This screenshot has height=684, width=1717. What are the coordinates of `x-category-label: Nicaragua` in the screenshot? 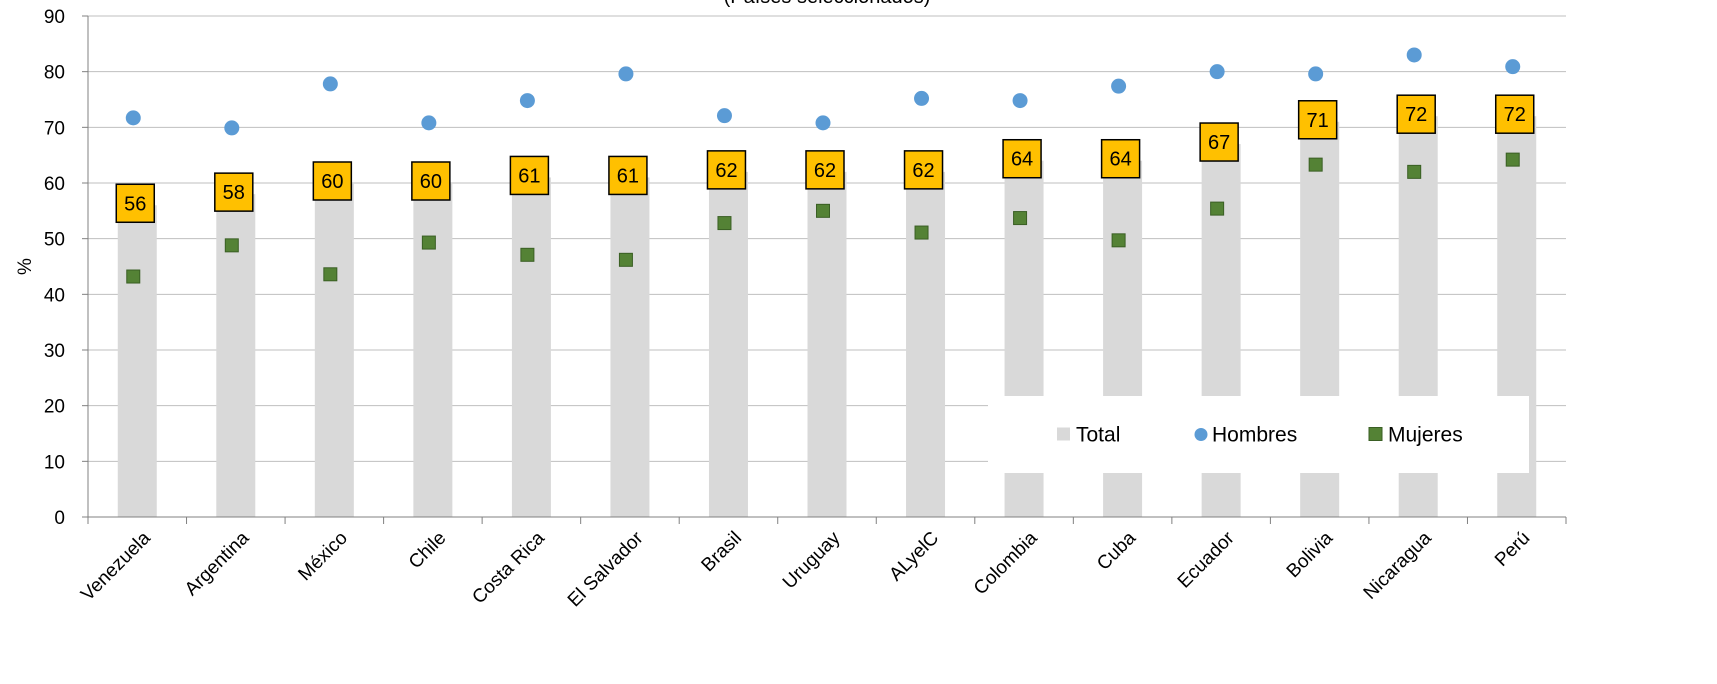 It's located at (1398, 565).